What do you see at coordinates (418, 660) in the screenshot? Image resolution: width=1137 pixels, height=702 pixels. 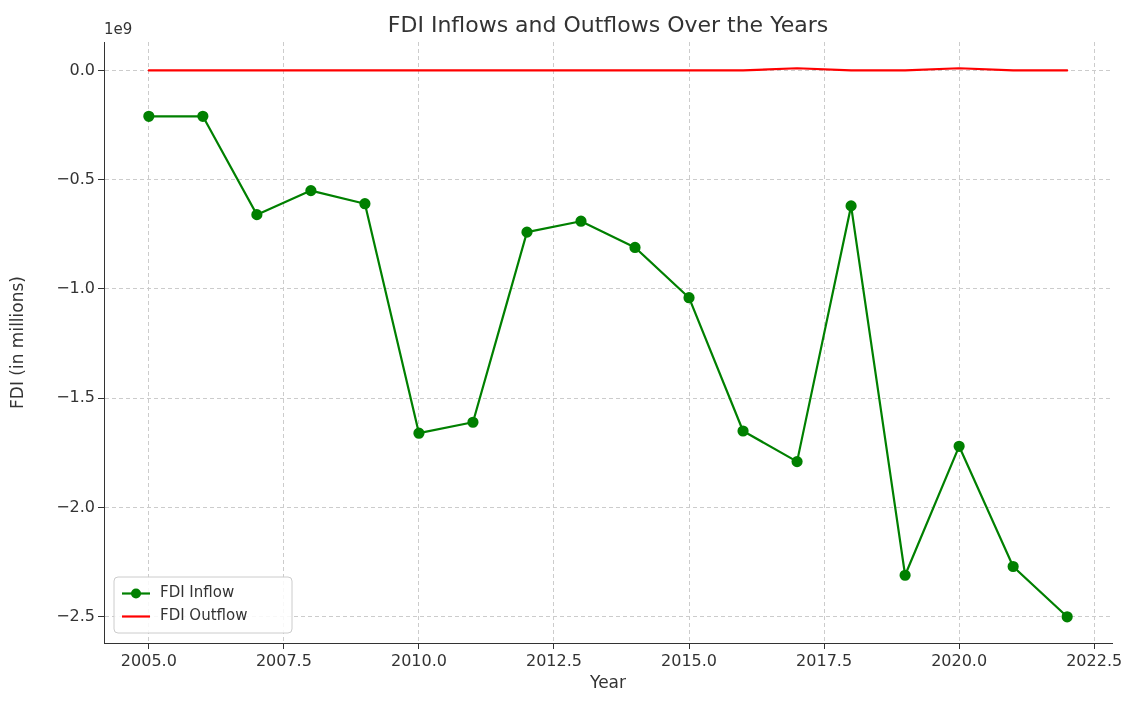 I see `x-tick-label: 2010.0` at bounding box center [418, 660].